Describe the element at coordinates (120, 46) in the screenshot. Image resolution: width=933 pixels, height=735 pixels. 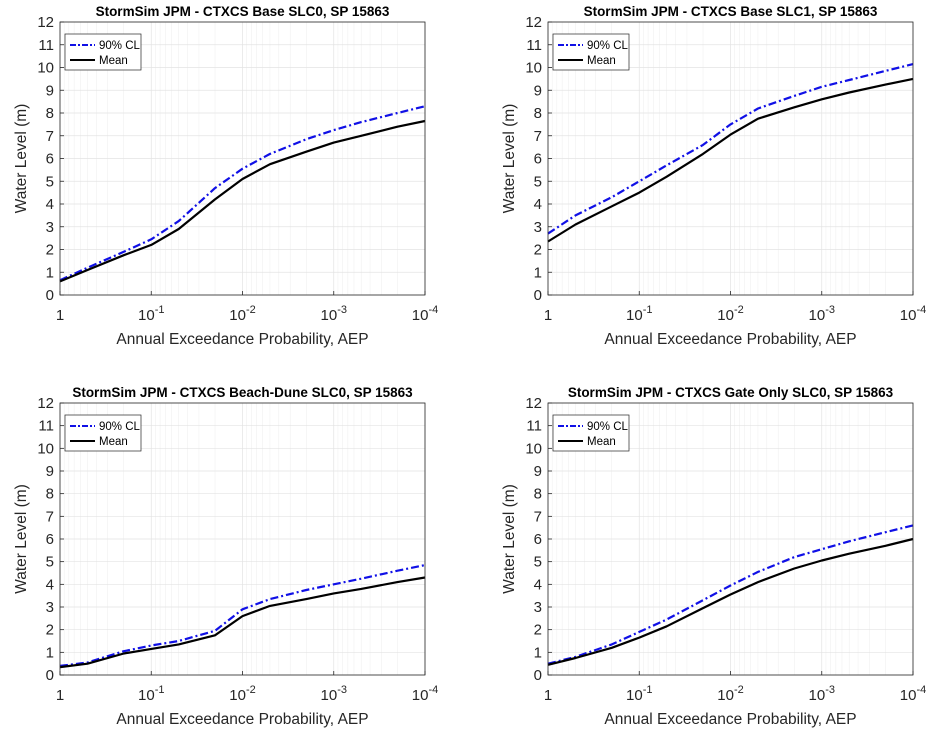
I see `legend-label: 90% CL` at that location.